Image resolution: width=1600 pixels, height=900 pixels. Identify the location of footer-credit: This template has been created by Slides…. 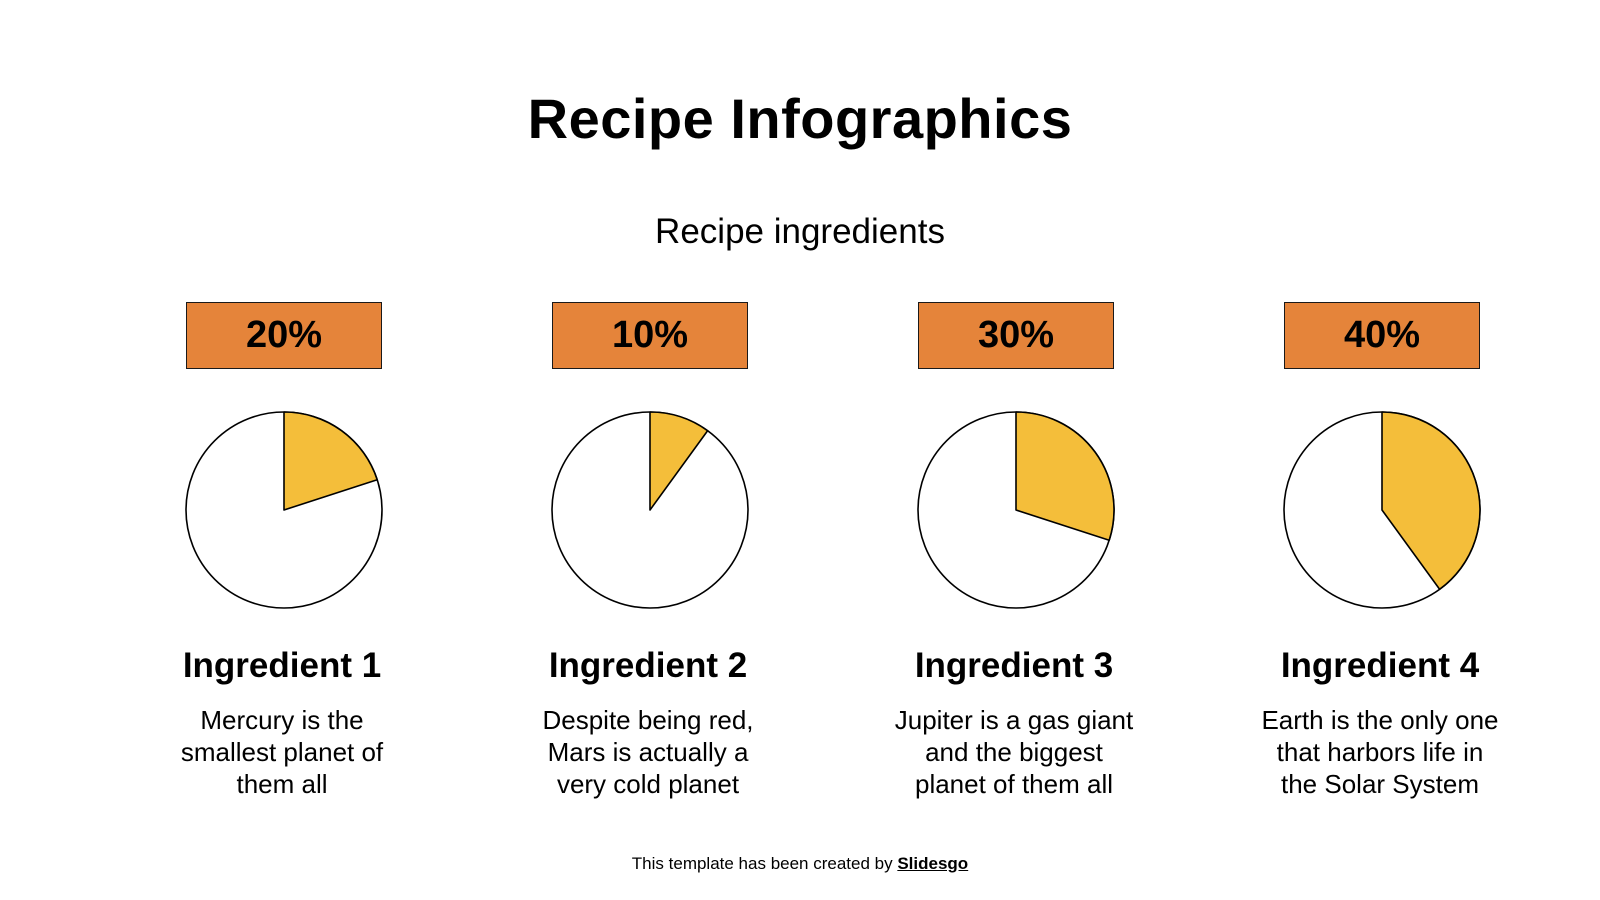
(800, 864).